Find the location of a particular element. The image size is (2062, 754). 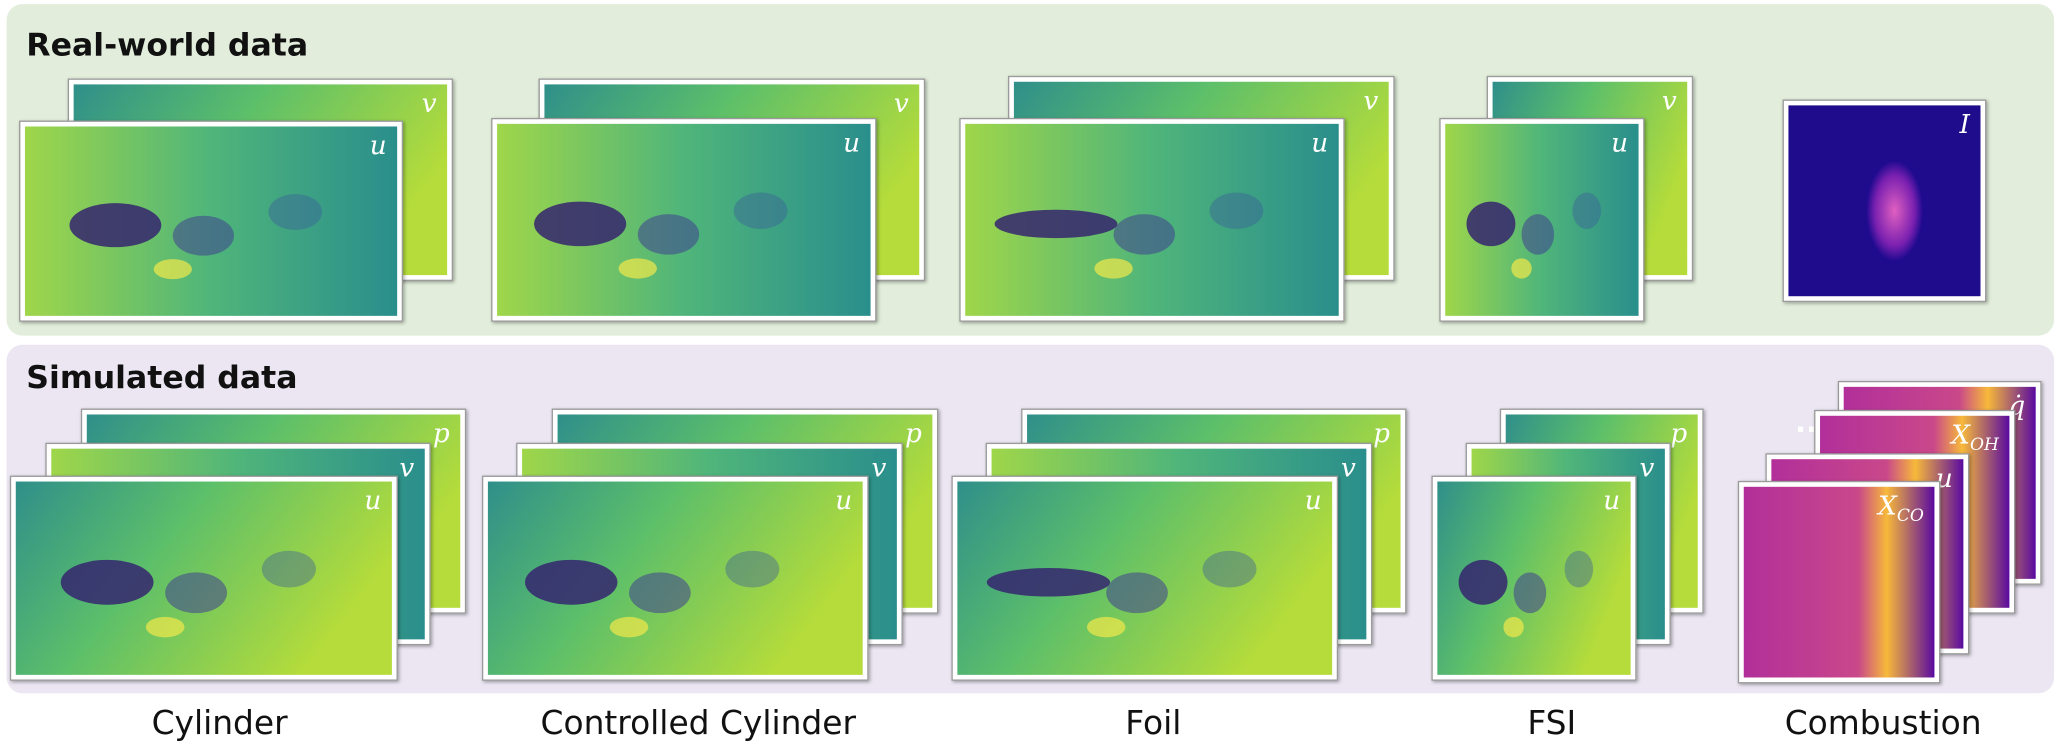

category-label: Foil is located at coordinates (1153, 722).